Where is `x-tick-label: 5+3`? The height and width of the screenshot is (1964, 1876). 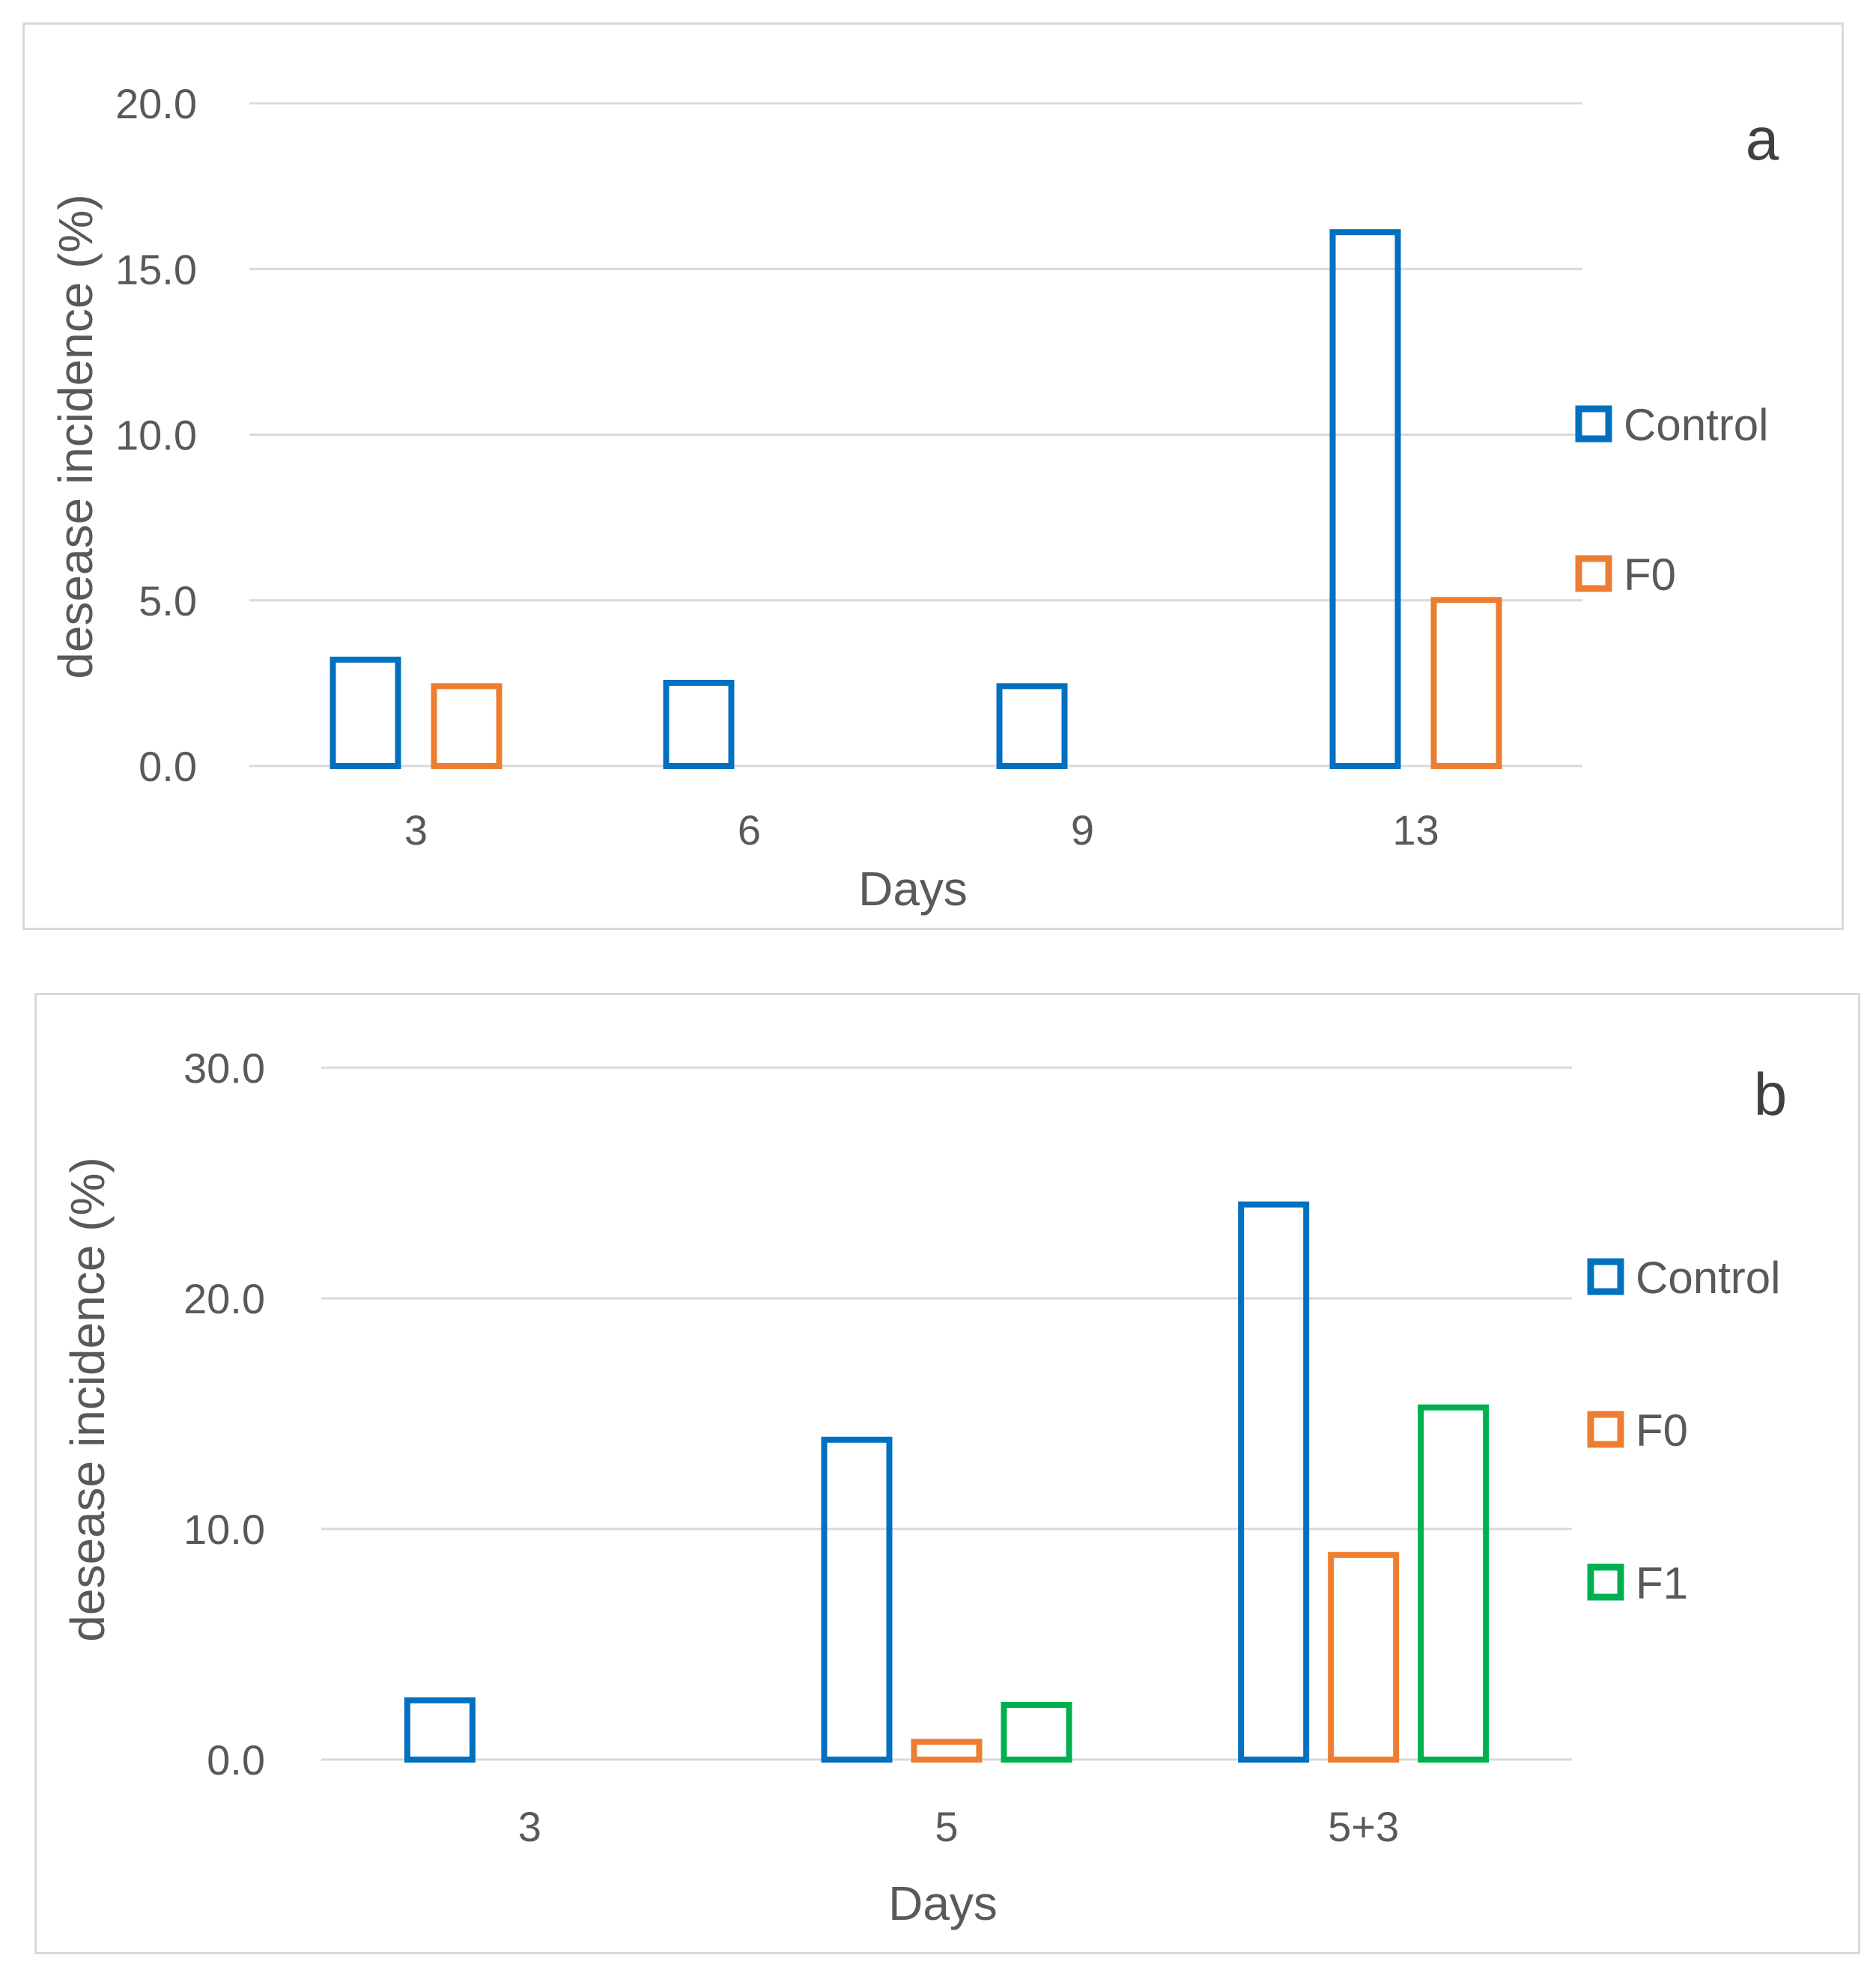
x-tick-label: 5+3 is located at coordinates (1363, 1826).